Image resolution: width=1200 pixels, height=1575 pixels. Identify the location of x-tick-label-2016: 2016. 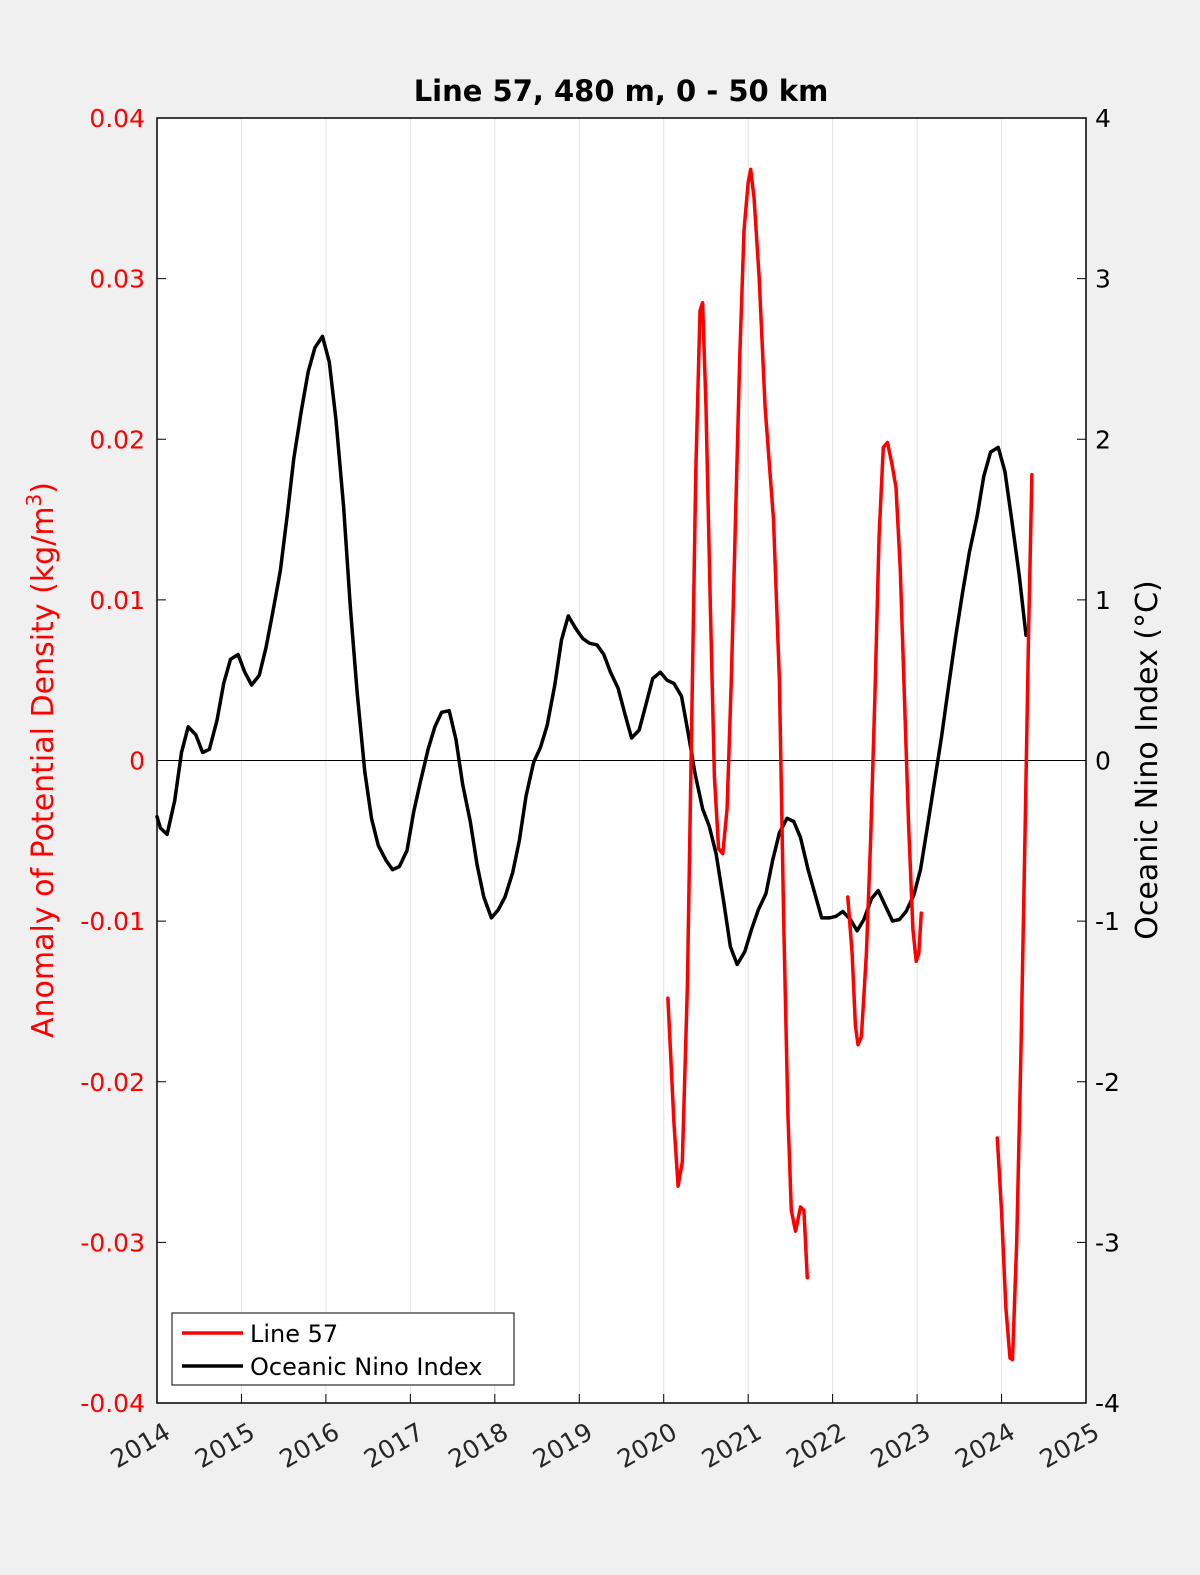
(310, 1445).